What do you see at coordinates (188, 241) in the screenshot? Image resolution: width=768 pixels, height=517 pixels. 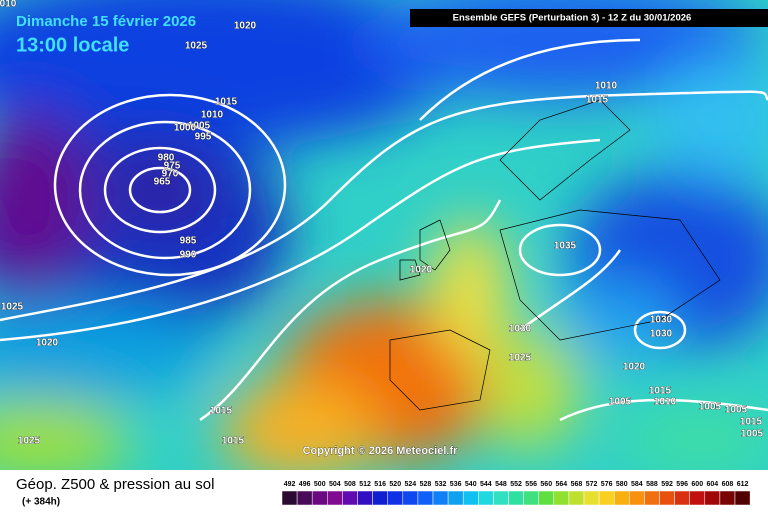 I see `isobar-label: 985` at bounding box center [188, 241].